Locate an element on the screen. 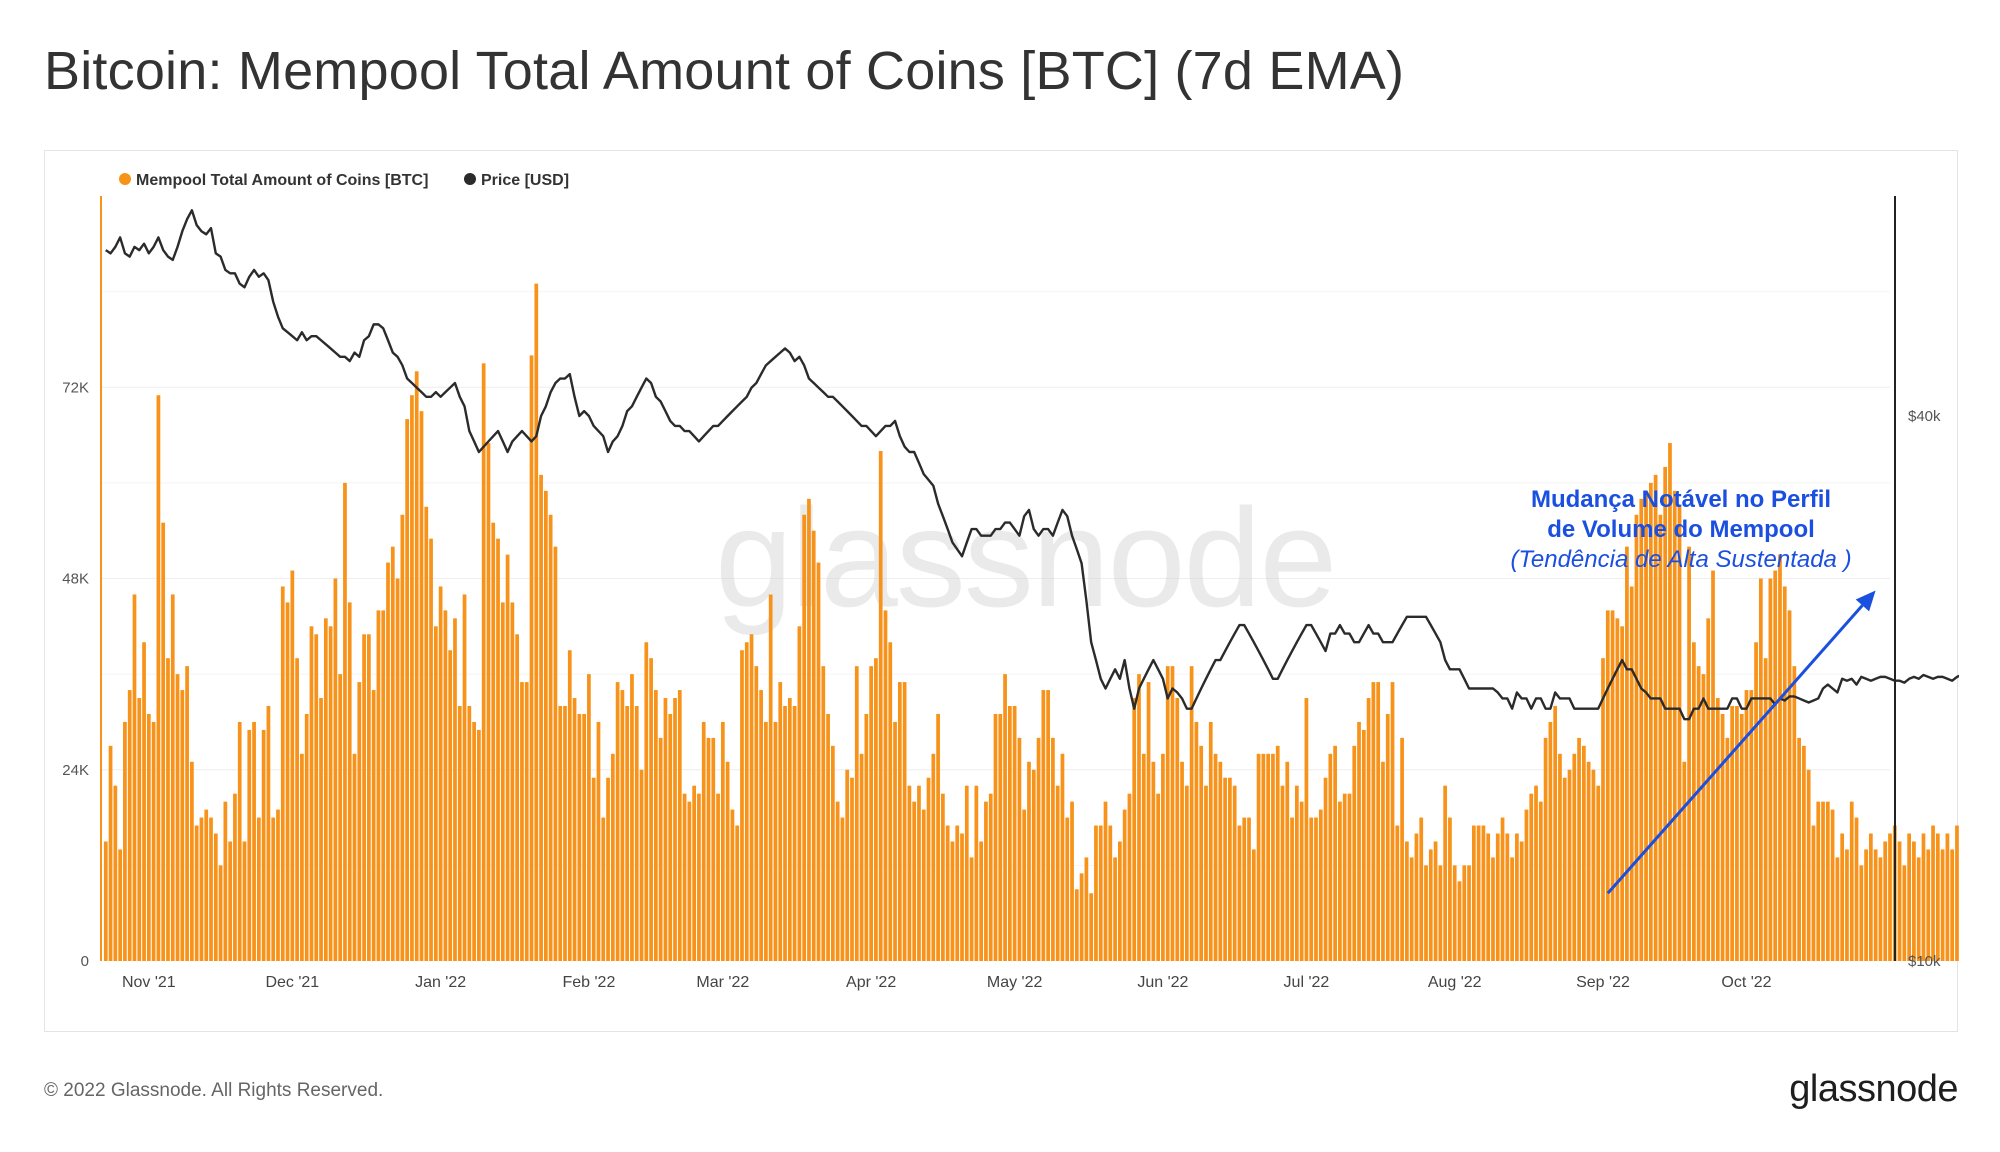 Image resolution: width=2000 pixels, height=1152 pixels. legend-label-mempool: Mempool Total Amount of Coins [BTC] is located at coordinates (282, 180).